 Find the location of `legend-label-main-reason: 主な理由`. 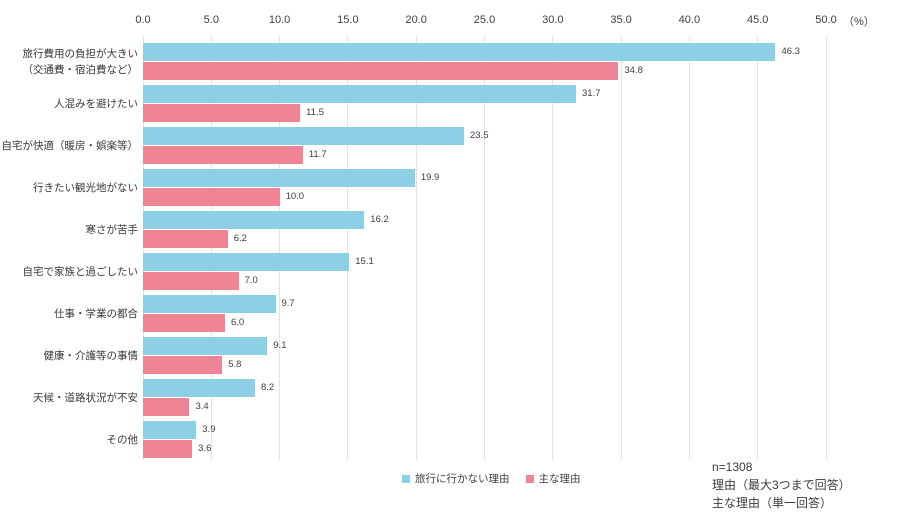

legend-label-main-reason: 主な理由 is located at coordinates (559, 479).